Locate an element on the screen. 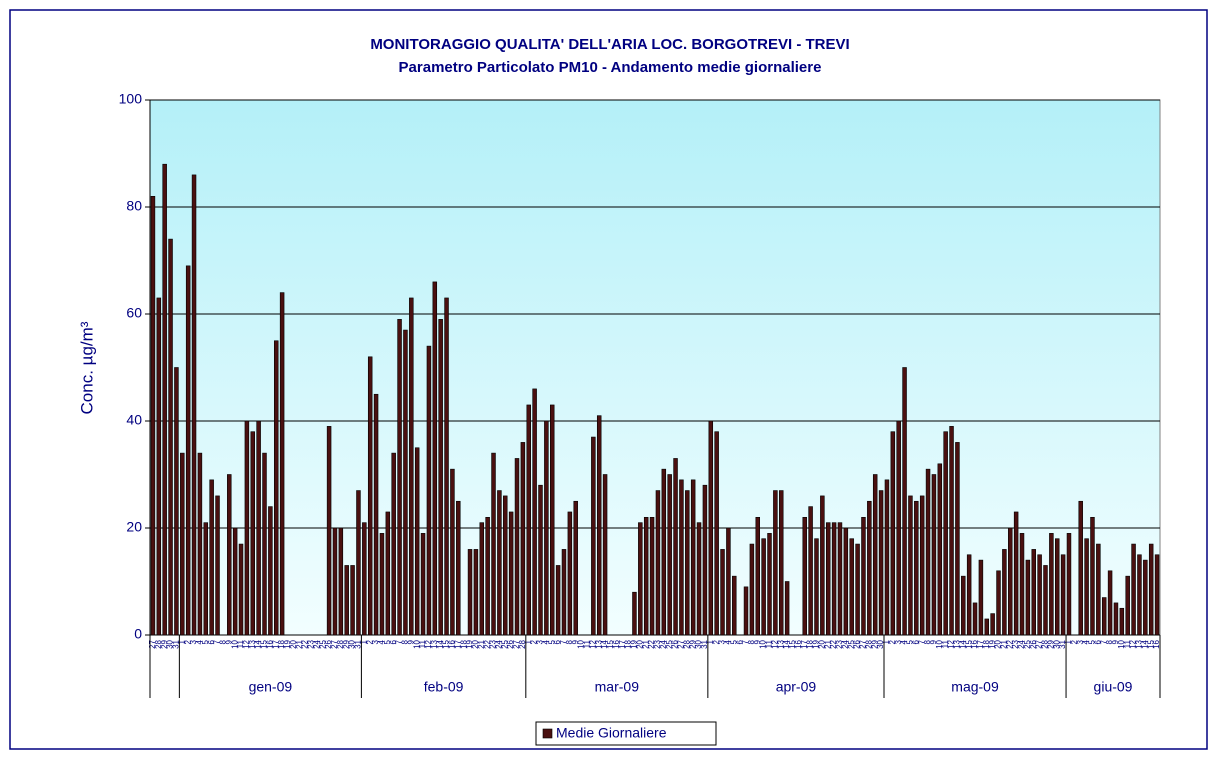  y-axis-label: Conc. µg/m³ is located at coordinates (86, 367).